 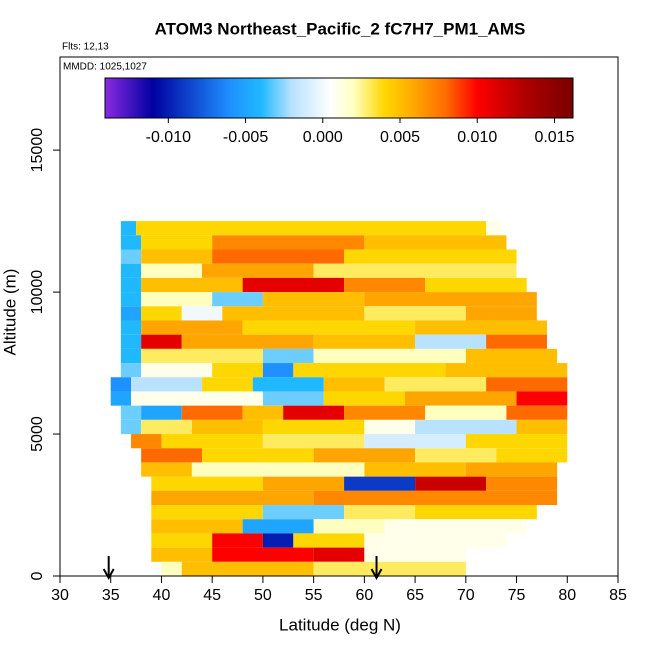 I want to click on y-tick-label: 10000, so click(x=37, y=292).